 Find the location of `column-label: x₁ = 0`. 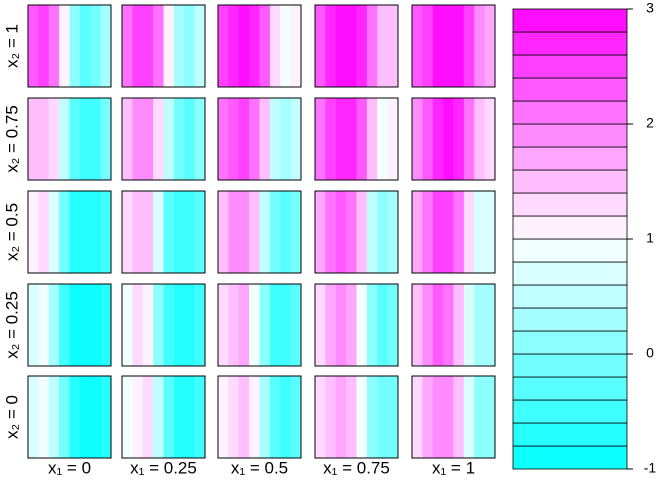

column-label: x₁ = 0 is located at coordinates (69, 467).